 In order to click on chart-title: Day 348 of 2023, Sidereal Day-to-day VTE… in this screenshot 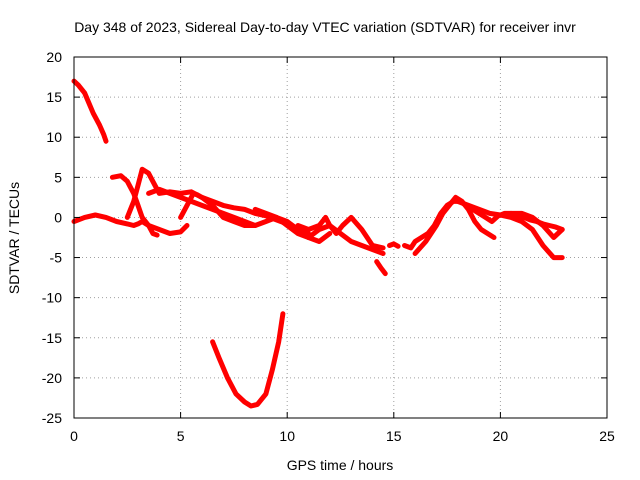, I will do `click(325, 27)`.